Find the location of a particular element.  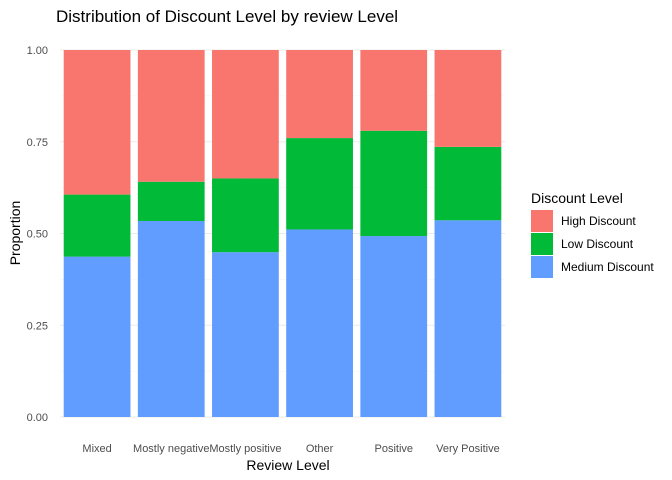

bar-medium-discount-positive is located at coordinates (394, 326).